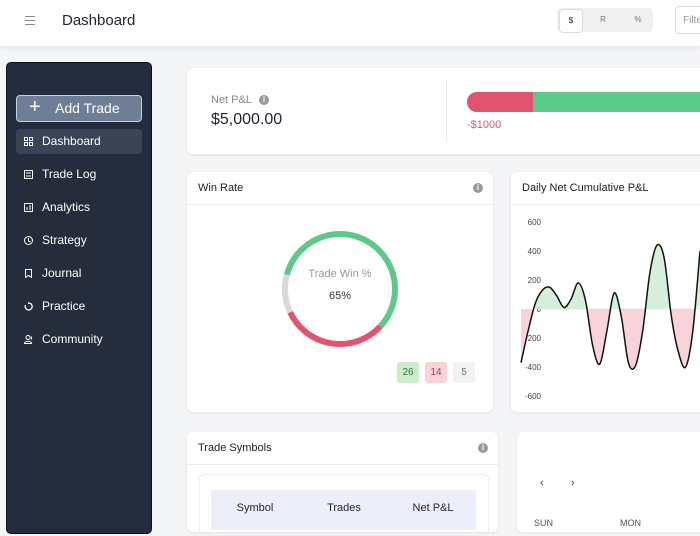  I want to click on prev-month: ‹, so click(542, 483).